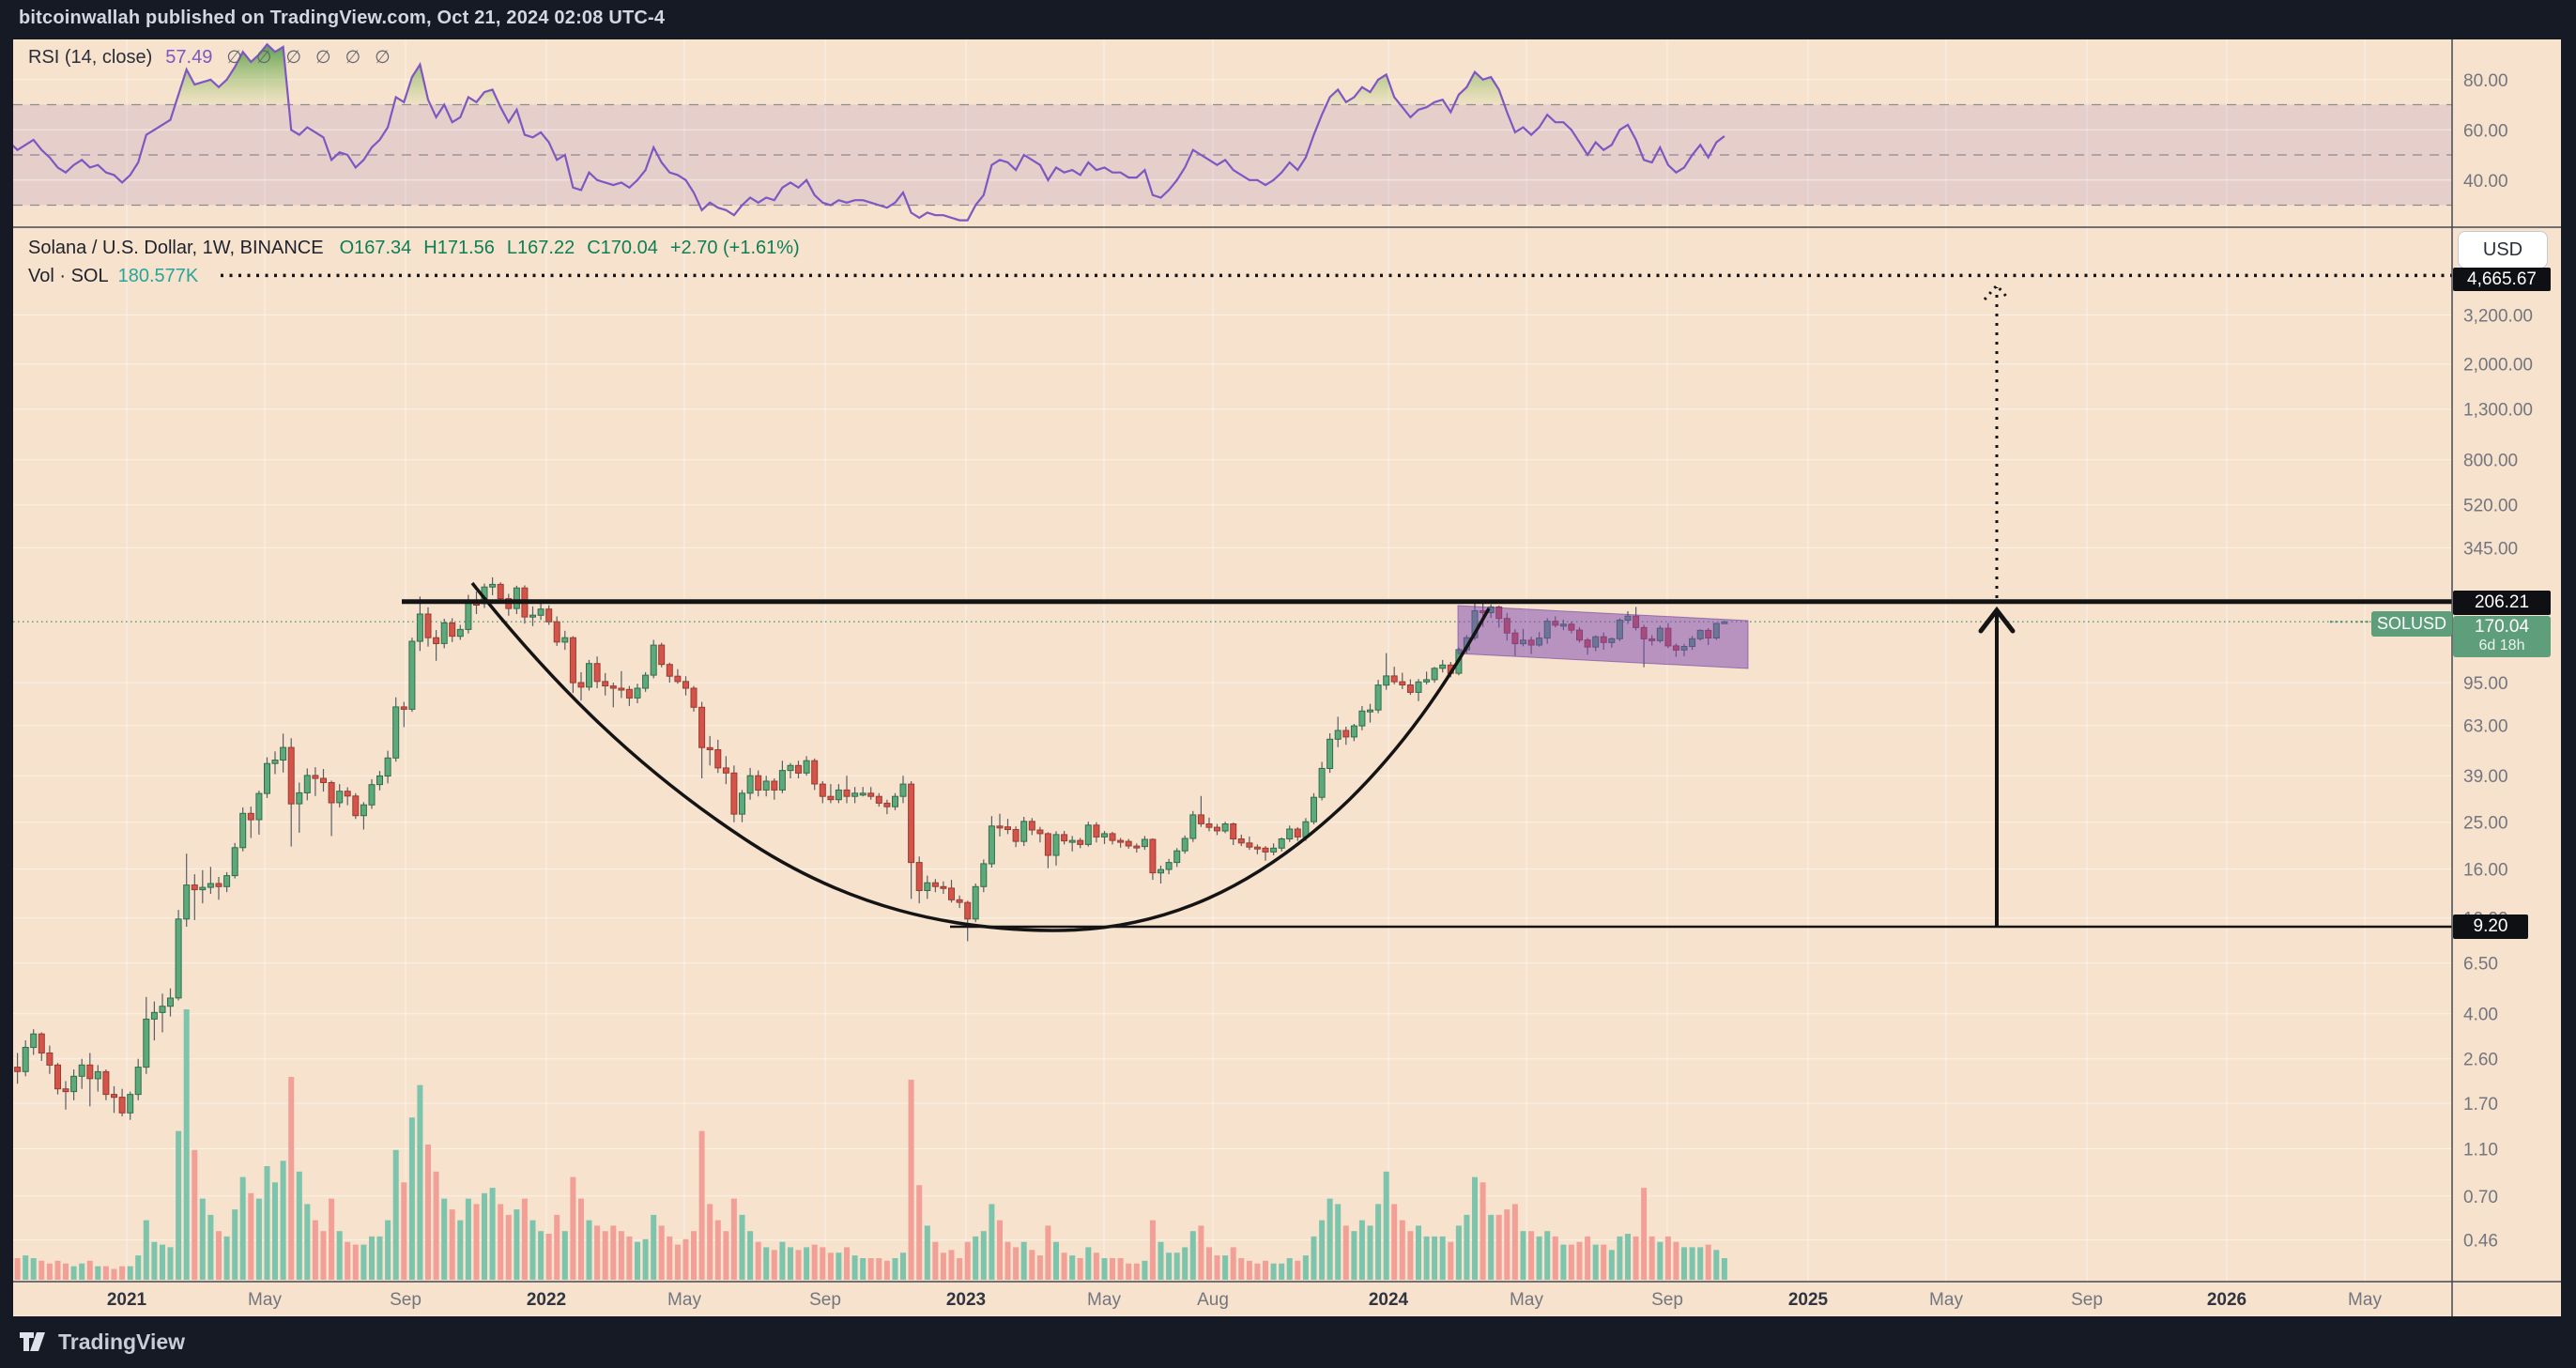  What do you see at coordinates (2481, 1197) in the screenshot?
I see `svg-text: 0.70` at bounding box center [2481, 1197].